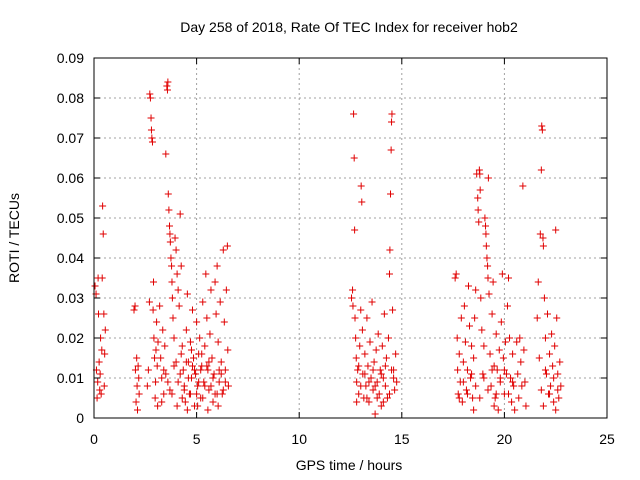  Describe the element at coordinates (197, 439) in the screenshot. I see `x-tick-label: 5` at that location.